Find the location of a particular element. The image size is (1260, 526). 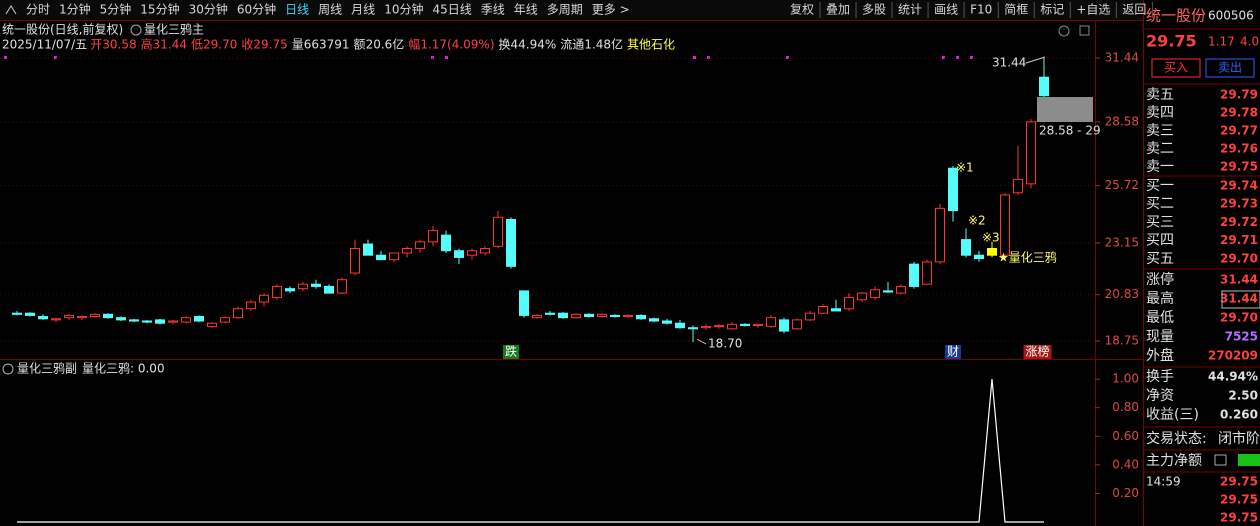

period-tab: 45日线 is located at coordinates (451, 10).